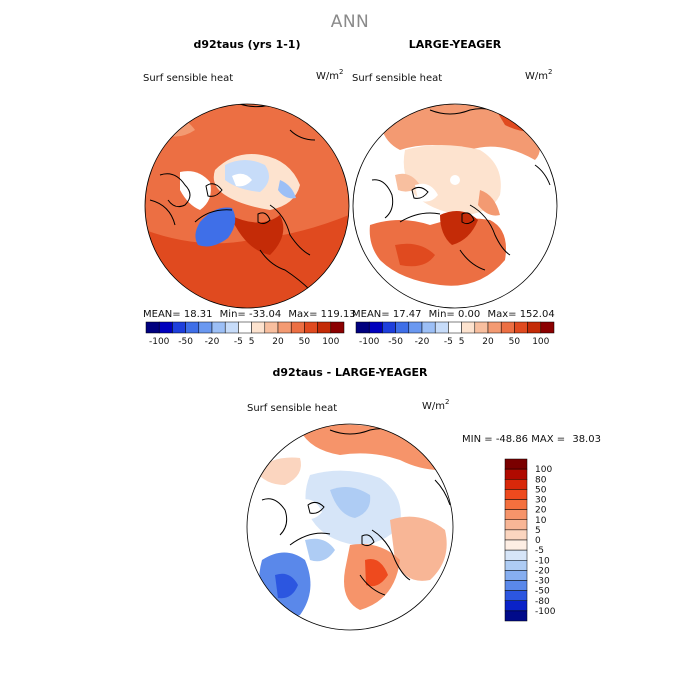  Describe the element at coordinates (541, 511) in the screenshot. I see `legend-level-label: 20` at that location.